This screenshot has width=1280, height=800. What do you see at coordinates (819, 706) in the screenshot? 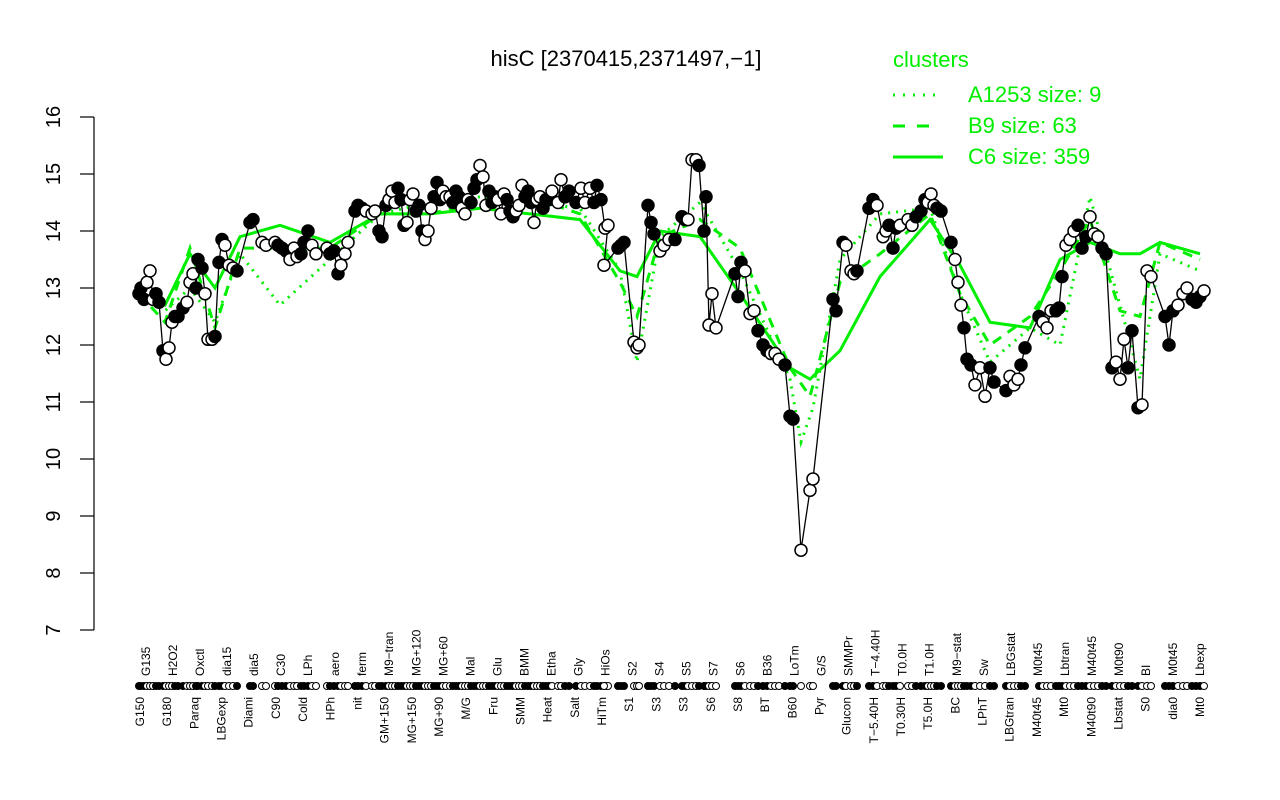
I see `x-tick-label-bottom: Pyr` at bounding box center [819, 706].